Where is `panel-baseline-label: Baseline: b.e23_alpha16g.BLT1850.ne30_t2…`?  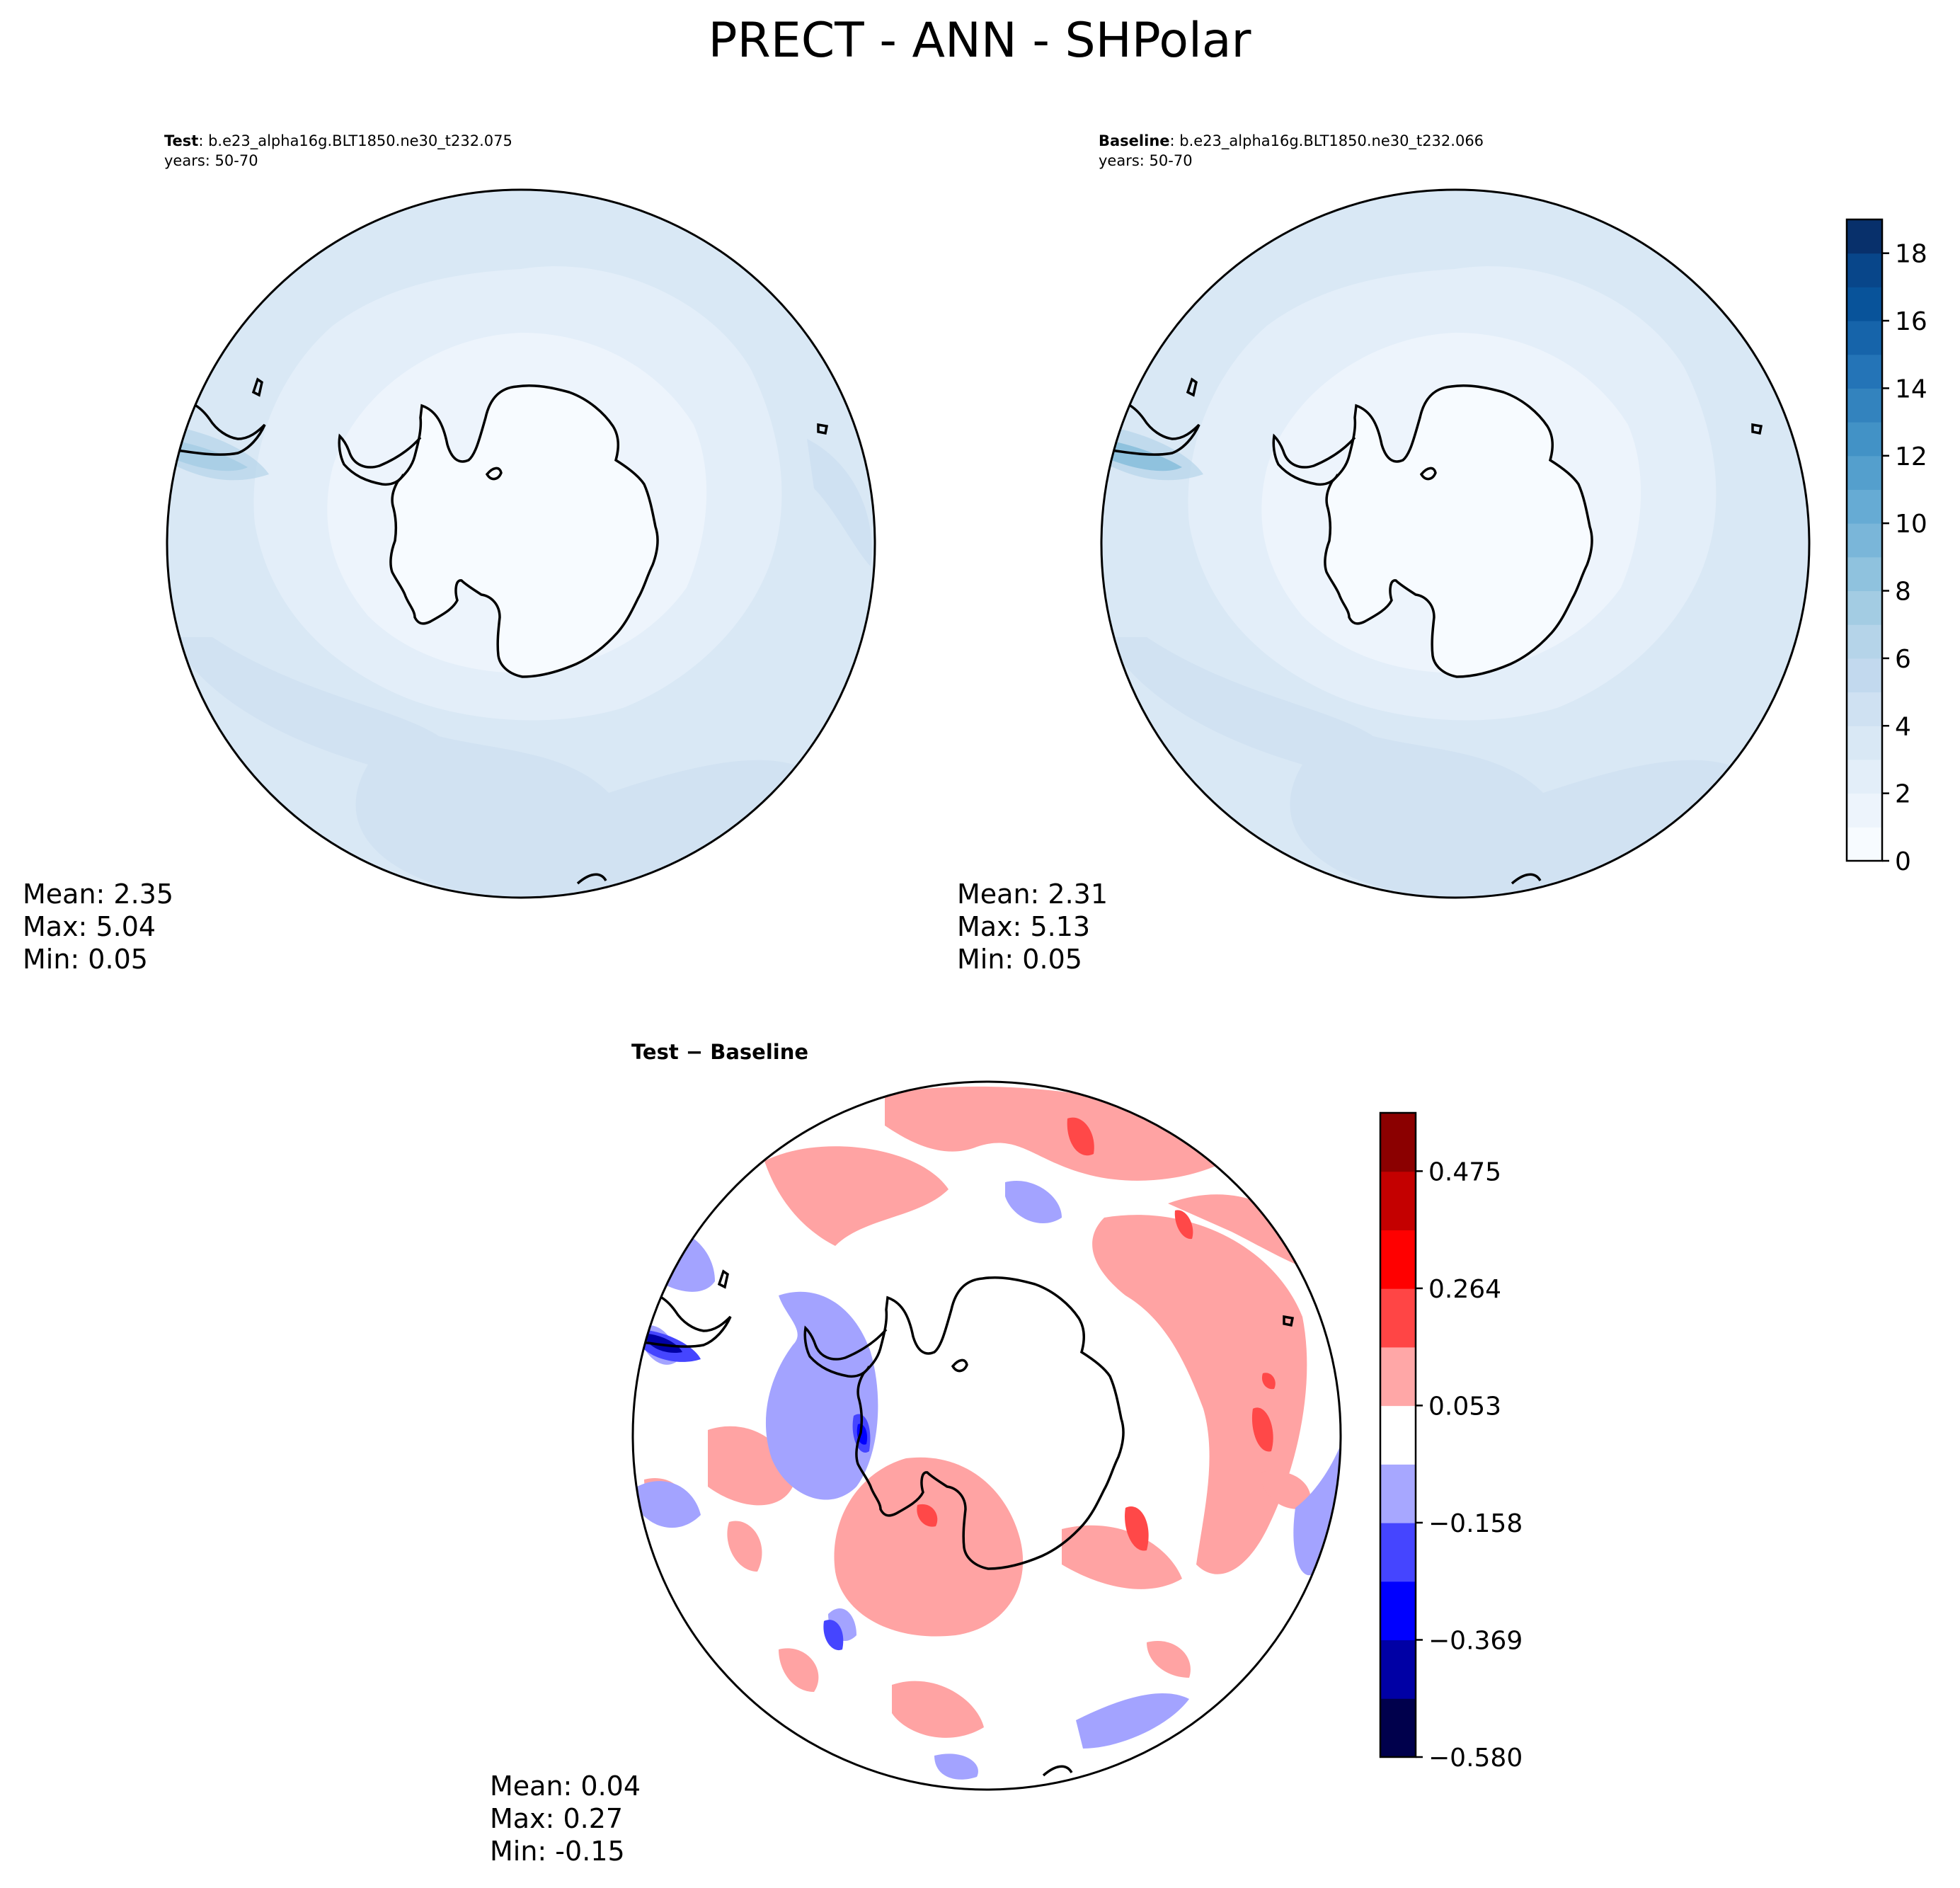
panel-baseline-label: Baseline: b.e23_alpha16g.BLT1850.ne30_t2… is located at coordinates (1291, 141).